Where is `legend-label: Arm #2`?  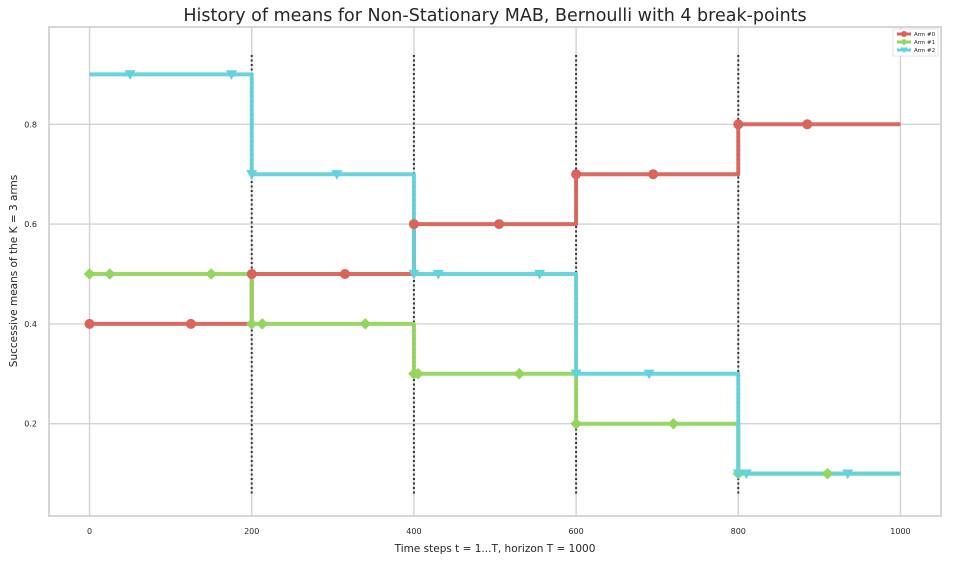 legend-label: Arm #2 is located at coordinates (924, 51).